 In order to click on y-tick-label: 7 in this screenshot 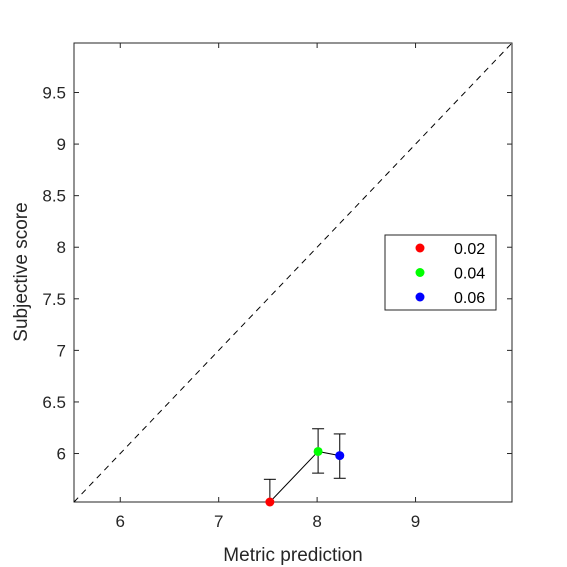, I will do `click(61, 350)`.